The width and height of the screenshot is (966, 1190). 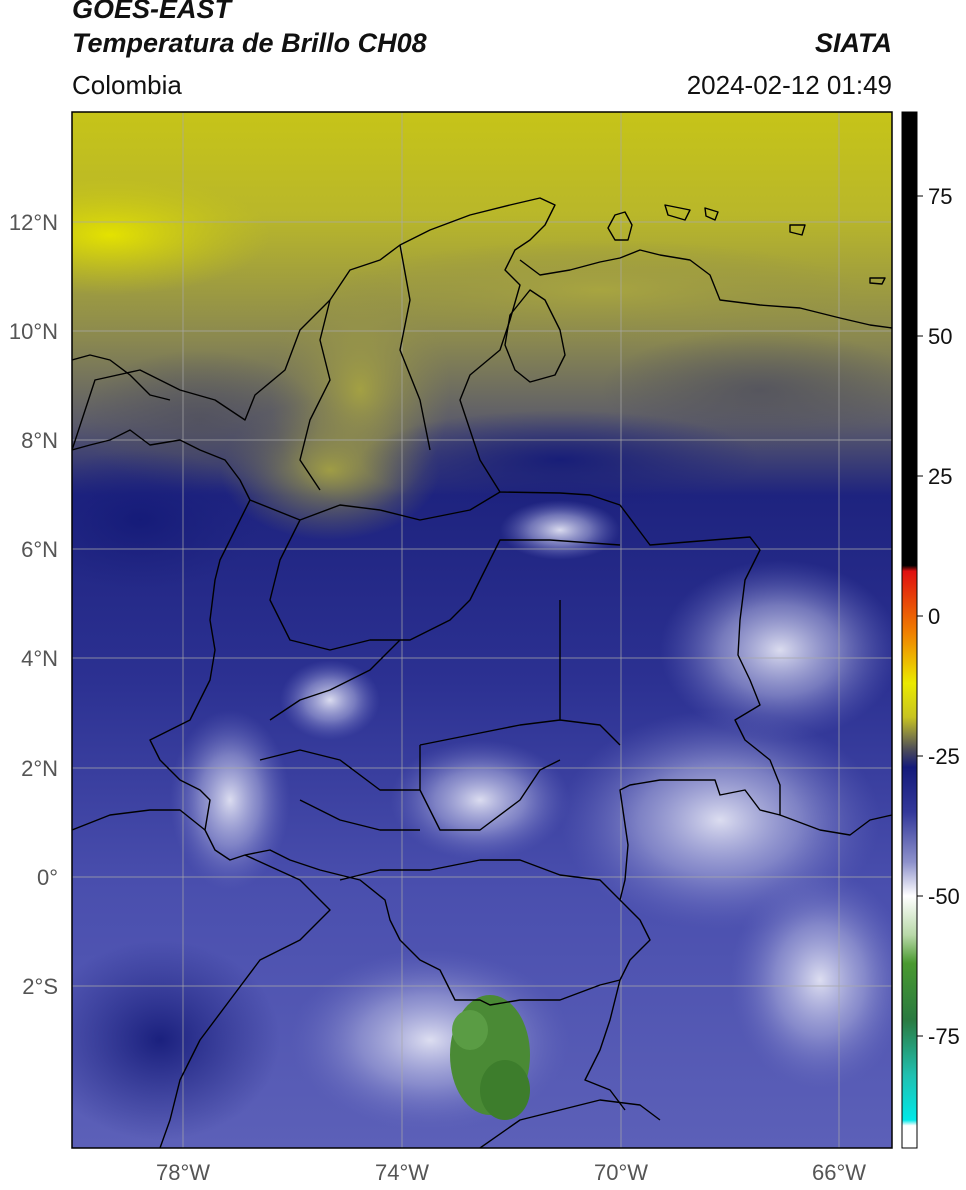 I want to click on amazon-river, so click(x=570, y=1123).